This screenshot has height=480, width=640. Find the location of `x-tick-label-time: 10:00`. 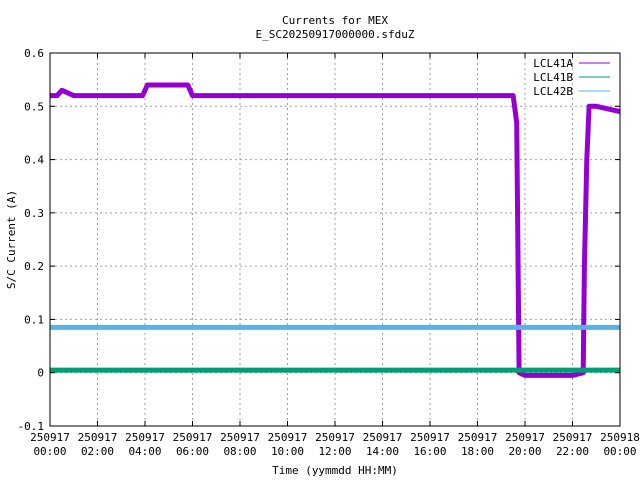

x-tick-label-time: 10:00 is located at coordinates (287, 451).